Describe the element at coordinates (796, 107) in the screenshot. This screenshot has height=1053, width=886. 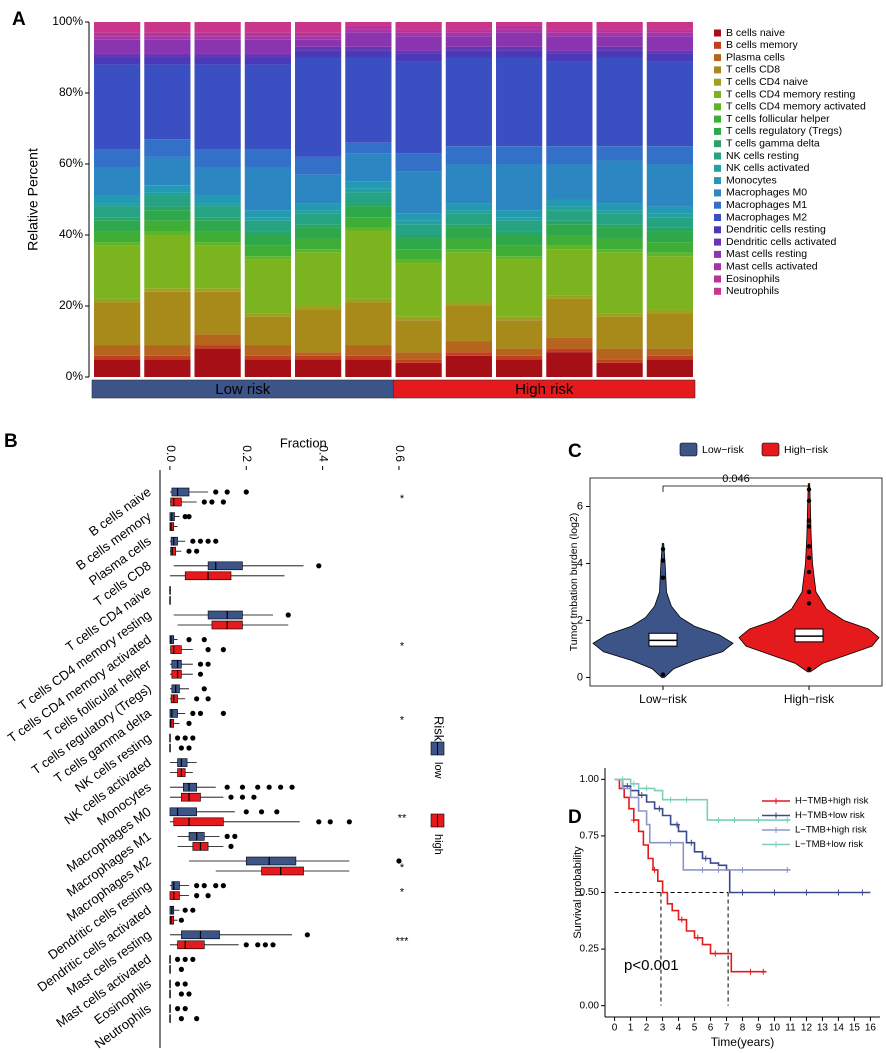
I see `legend-label: T cells CD4 memory activated` at that location.